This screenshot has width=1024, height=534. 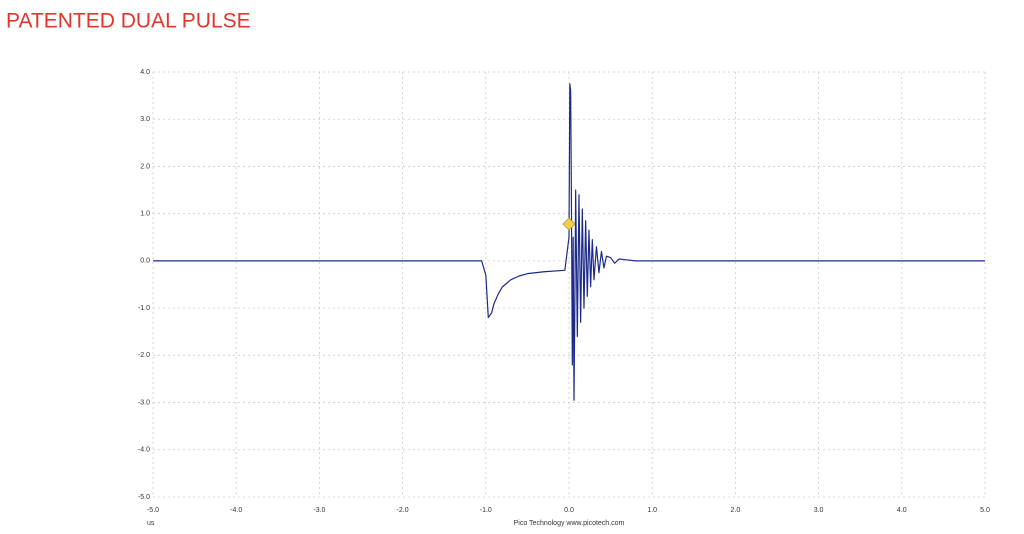 I want to click on x-tick-label: -5.0, so click(x=153, y=510).